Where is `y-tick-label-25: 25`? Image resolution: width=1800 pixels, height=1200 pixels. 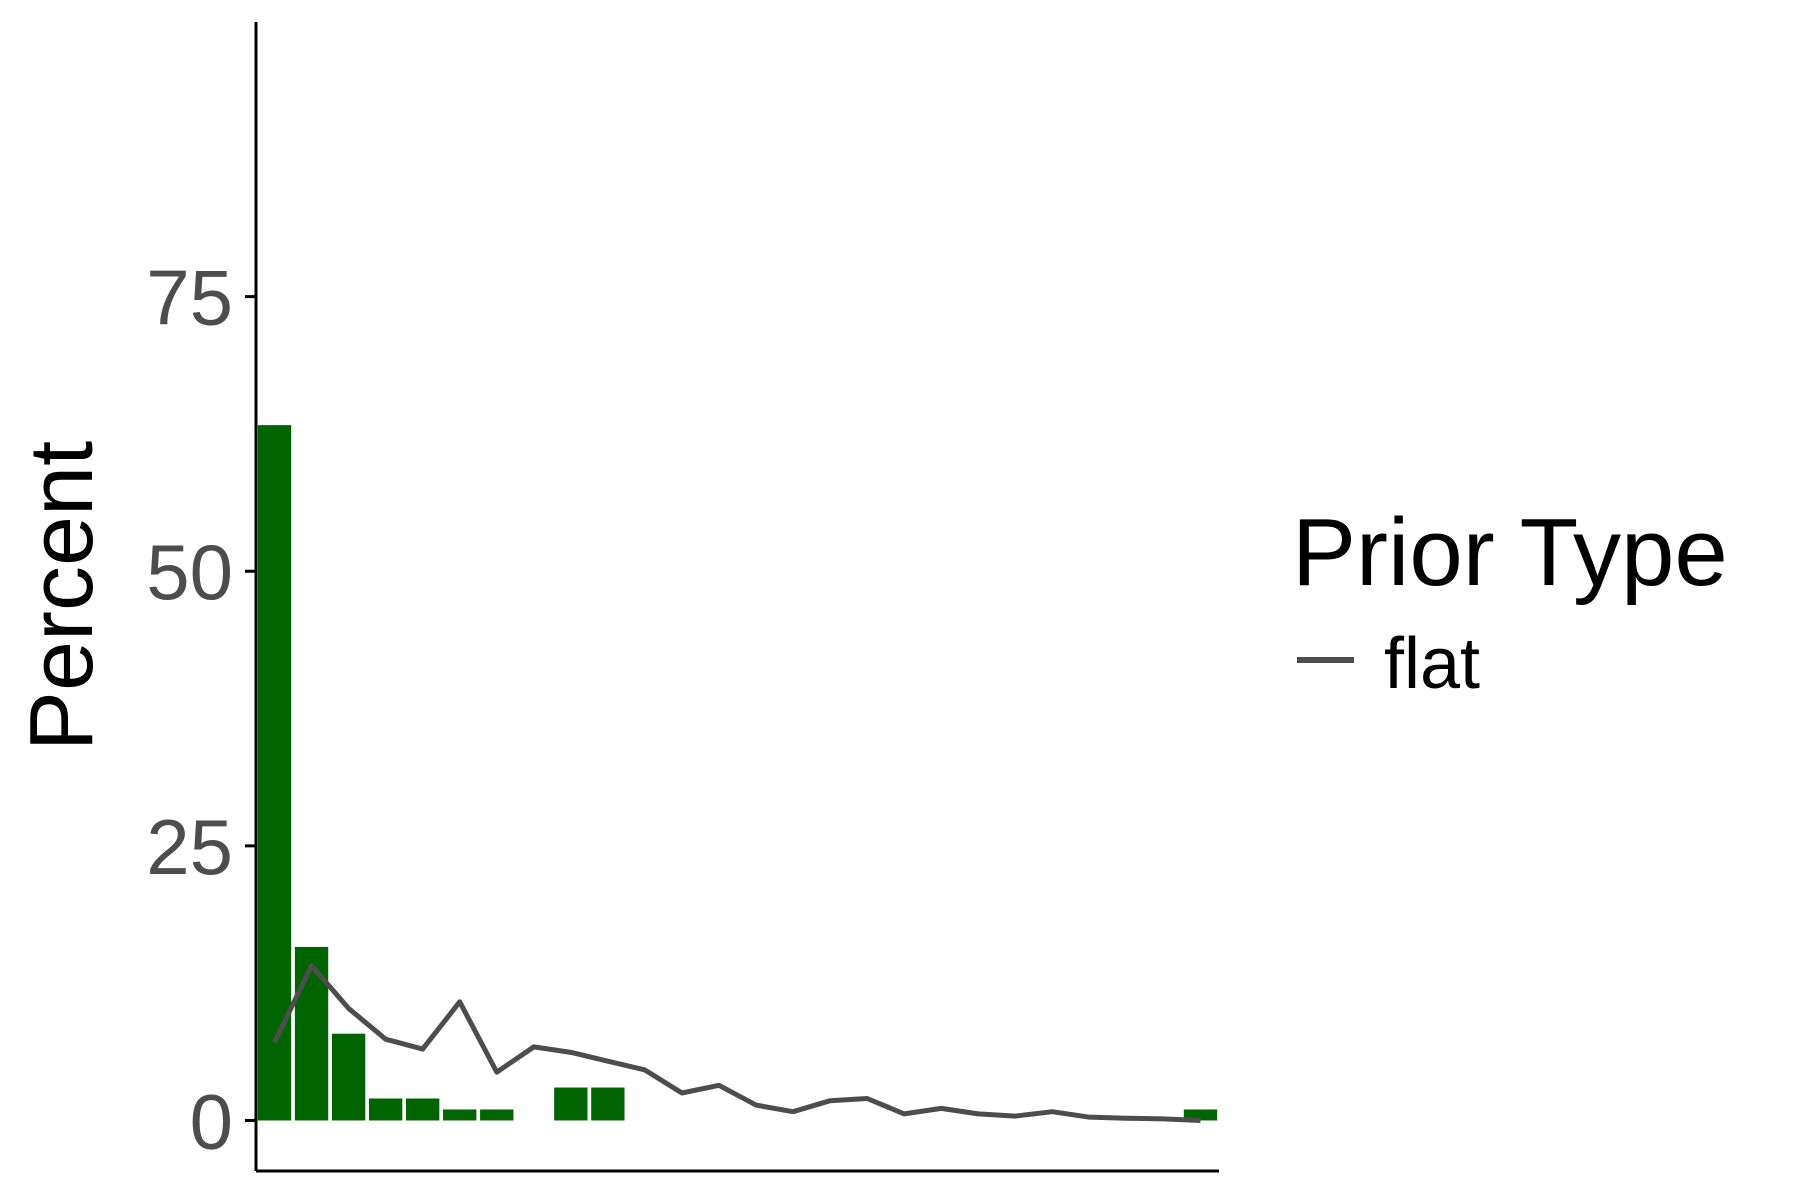
y-tick-label-25: 25 is located at coordinates (189, 847).